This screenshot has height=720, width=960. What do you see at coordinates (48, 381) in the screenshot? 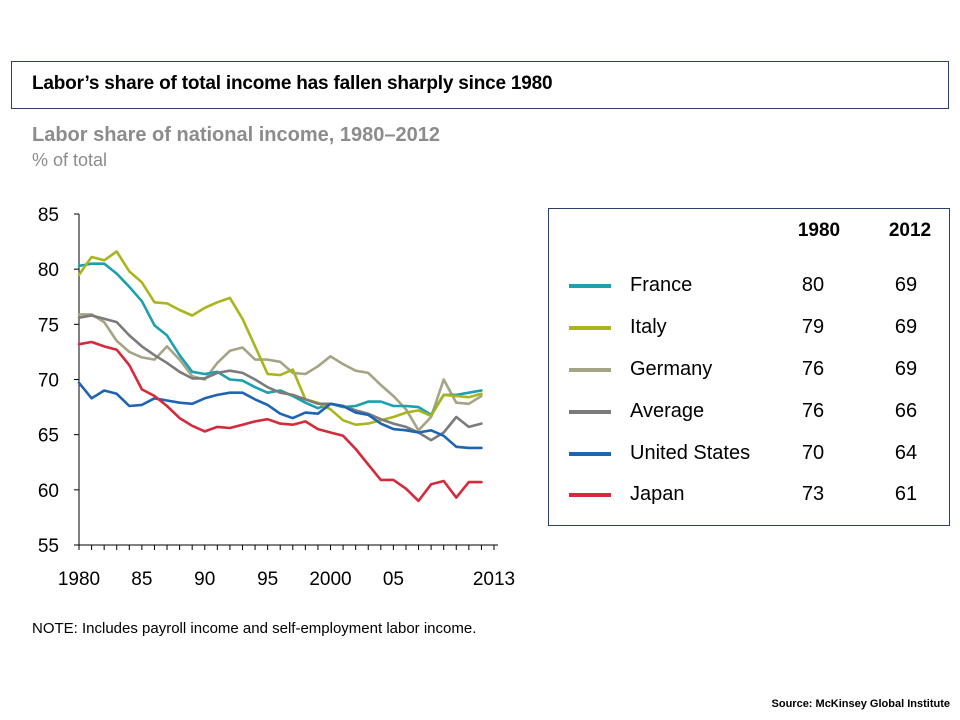
I see `y-tick-label: 70` at bounding box center [48, 381].